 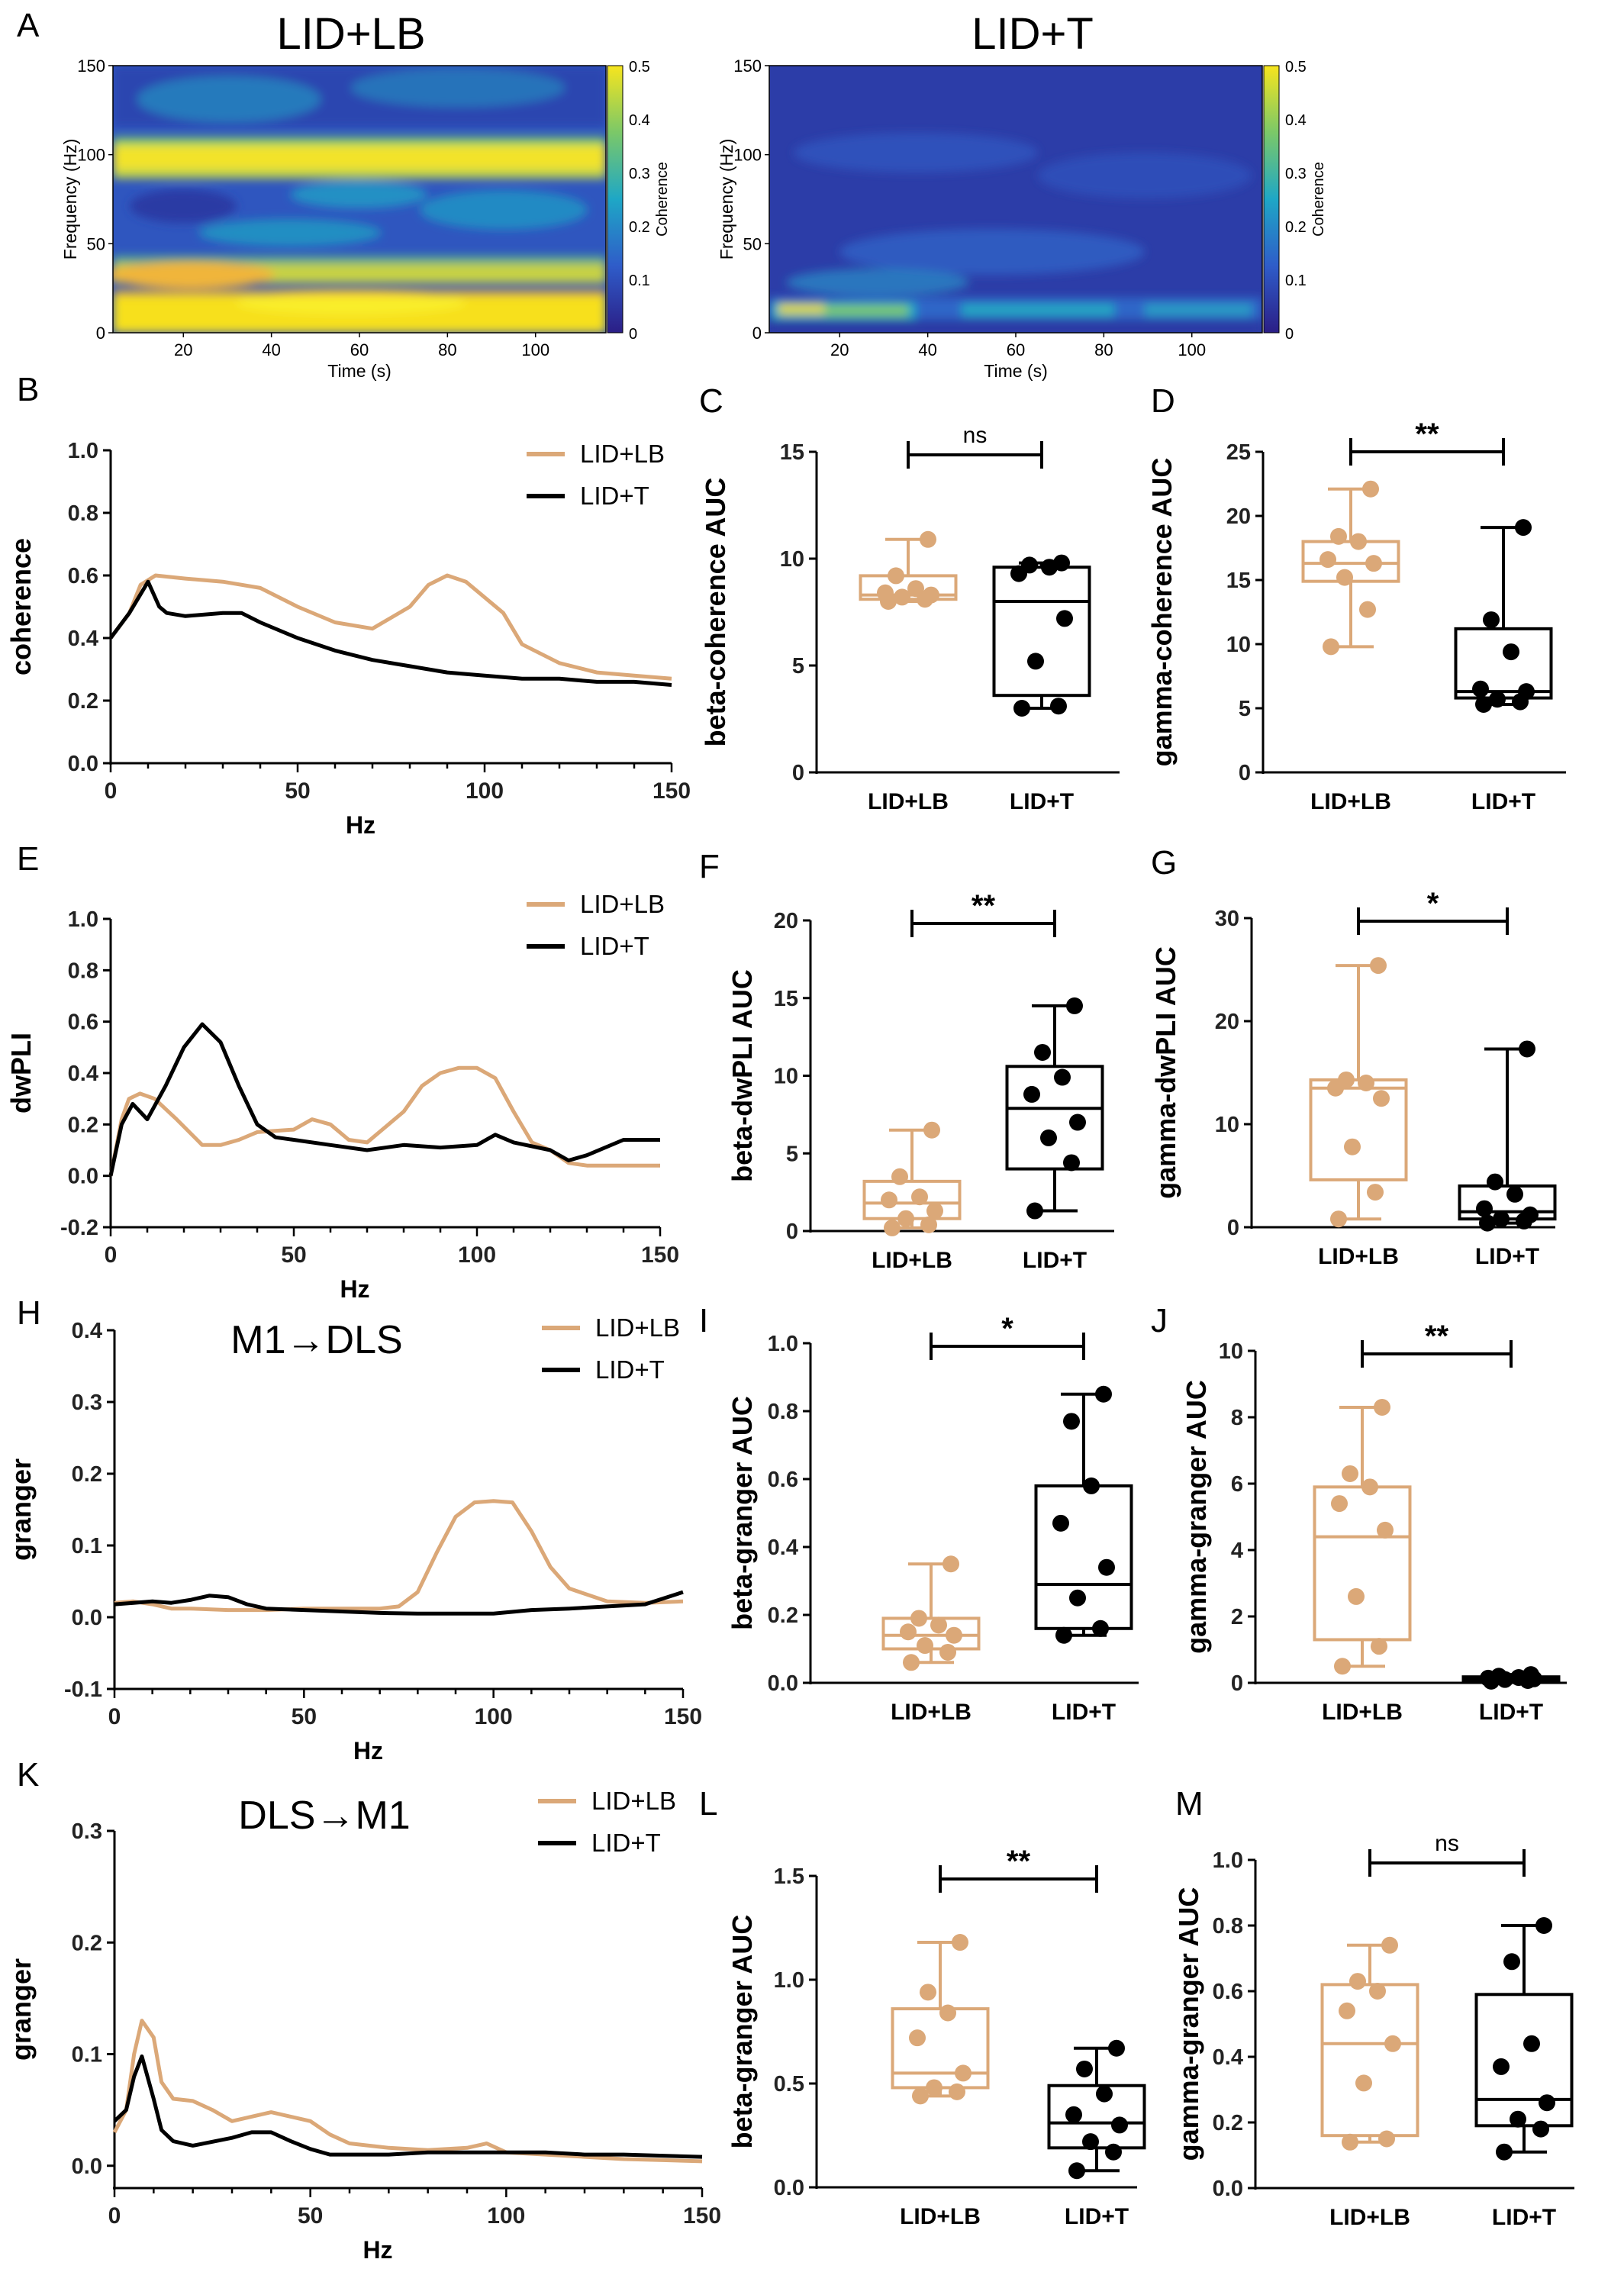 I want to click on y-tick-label: 0.2, so click(x=1228, y=2123).